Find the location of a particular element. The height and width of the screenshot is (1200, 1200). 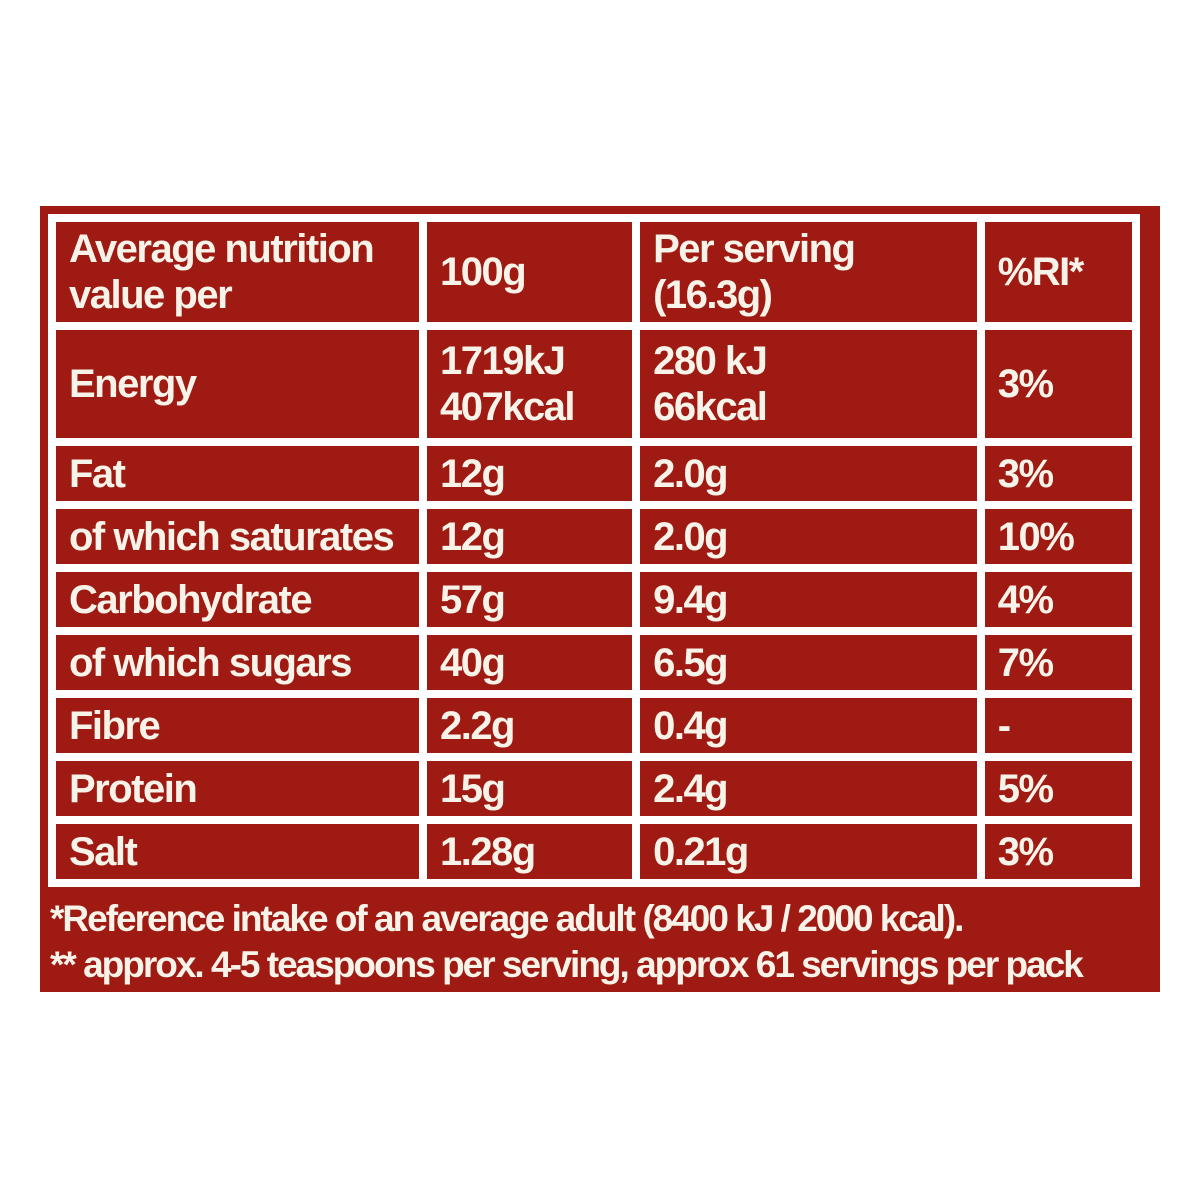

table-row-saturates: of which saturates 12g 2.0g 10% is located at coordinates (594, 536).